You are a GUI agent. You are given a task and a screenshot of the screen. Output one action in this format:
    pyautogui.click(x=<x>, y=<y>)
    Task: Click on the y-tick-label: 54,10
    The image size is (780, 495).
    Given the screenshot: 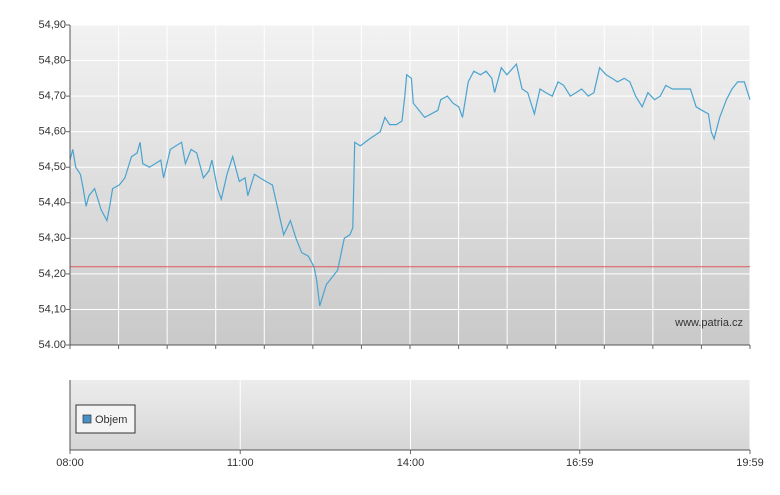 What is the action you would take?
    pyautogui.click(x=52, y=309)
    